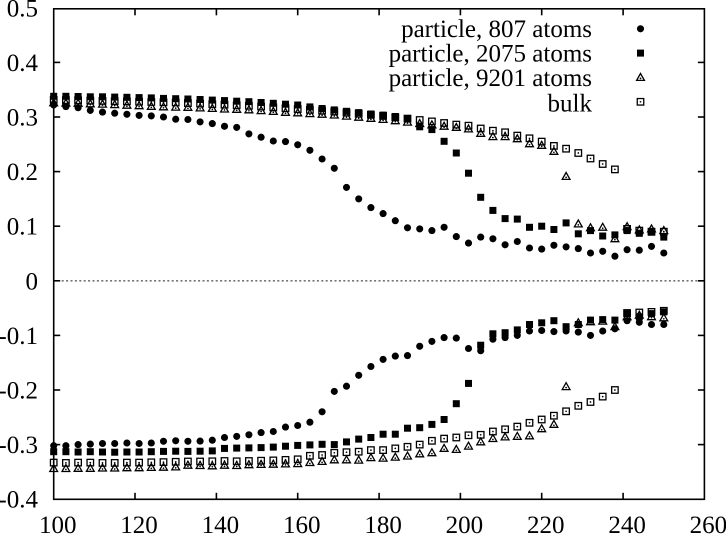 This screenshot has height=539, width=726. Describe the element at coordinates (19, 445) in the screenshot. I see `svg-text: -0.3` at that location.